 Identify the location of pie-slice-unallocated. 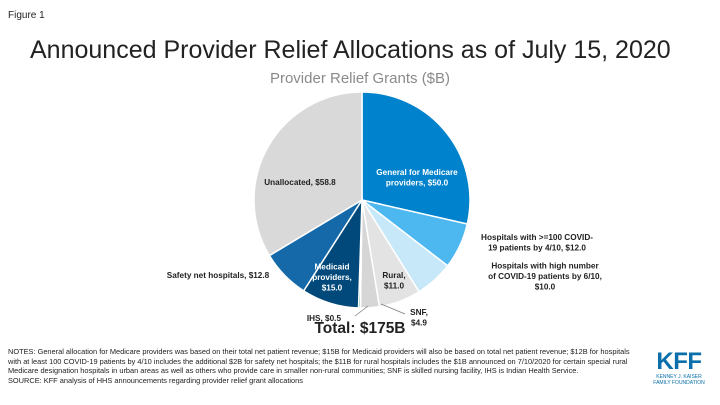
(308, 174).